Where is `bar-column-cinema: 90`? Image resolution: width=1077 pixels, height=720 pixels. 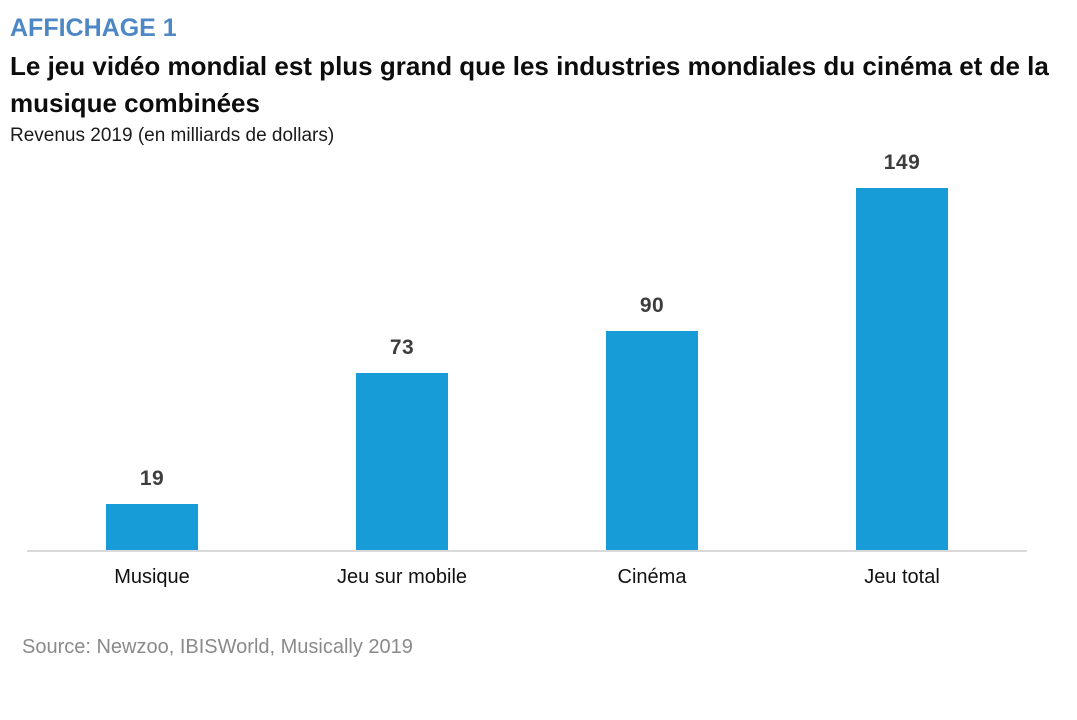
bar-column-cinema: 90 is located at coordinates (652, 422).